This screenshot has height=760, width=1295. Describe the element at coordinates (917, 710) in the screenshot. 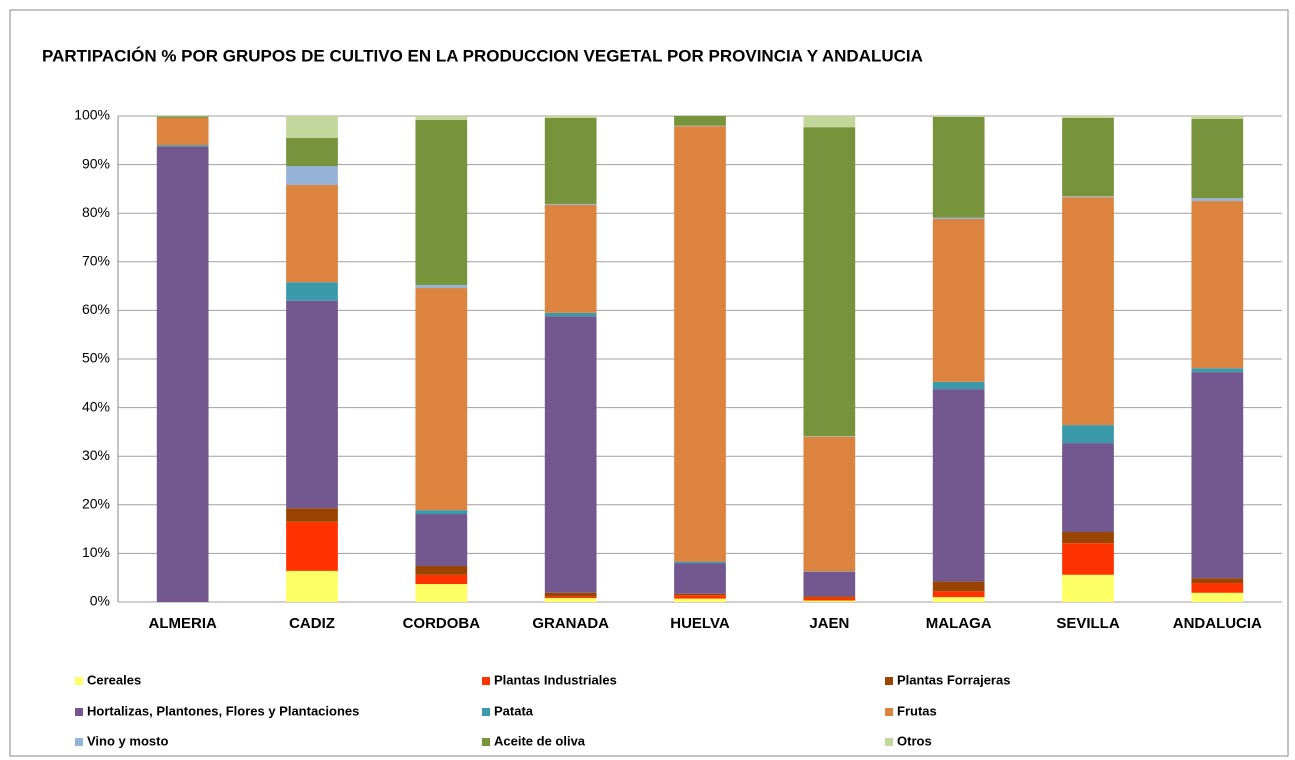

I see `legend-label: Frutas` at that location.